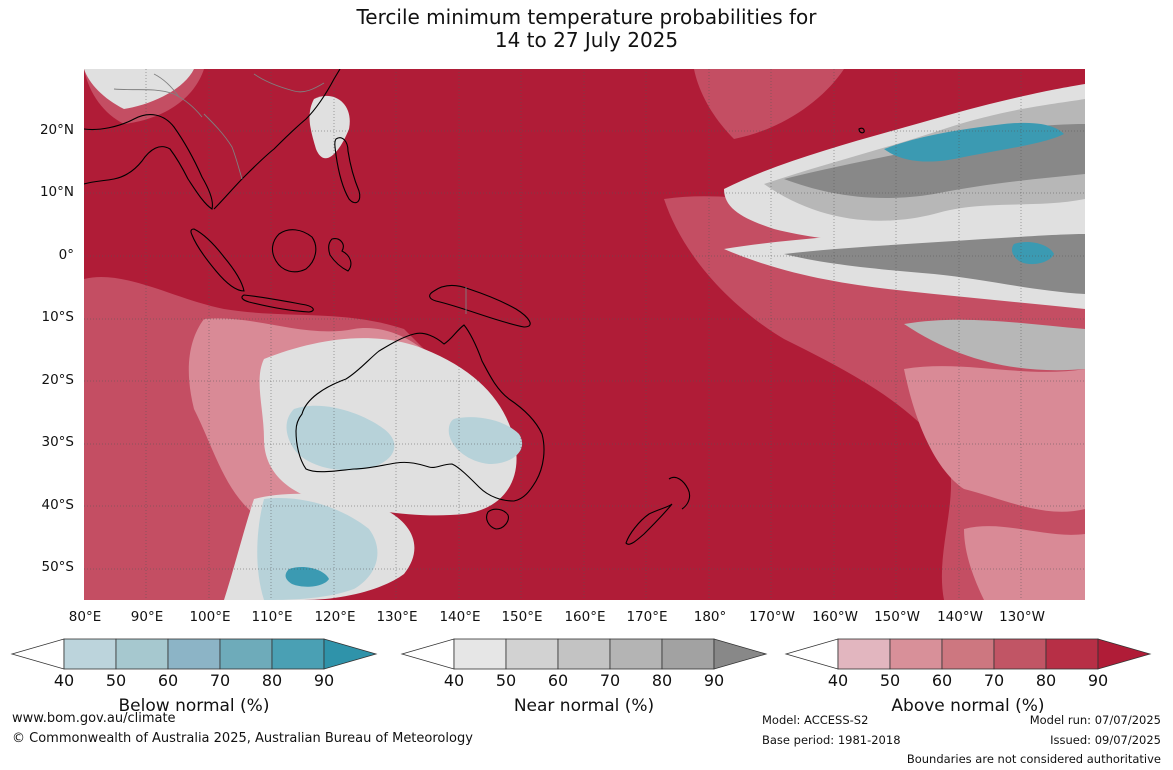 The image size is (1173, 770). Describe the element at coordinates (212, 139) in the screenshot. I see `asia-mainland-coastline` at that location.